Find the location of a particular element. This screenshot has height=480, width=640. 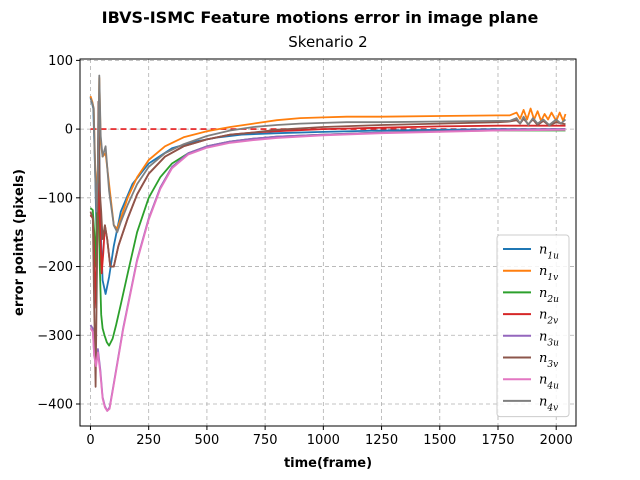

x-tick-label: 1500 is located at coordinates (439, 440).